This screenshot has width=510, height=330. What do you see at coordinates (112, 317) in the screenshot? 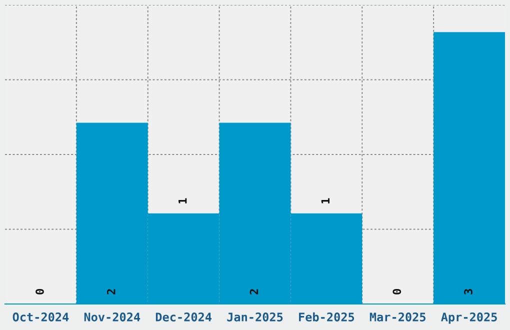
I see `x-tick-label: Nov-2024` at bounding box center [112, 317].